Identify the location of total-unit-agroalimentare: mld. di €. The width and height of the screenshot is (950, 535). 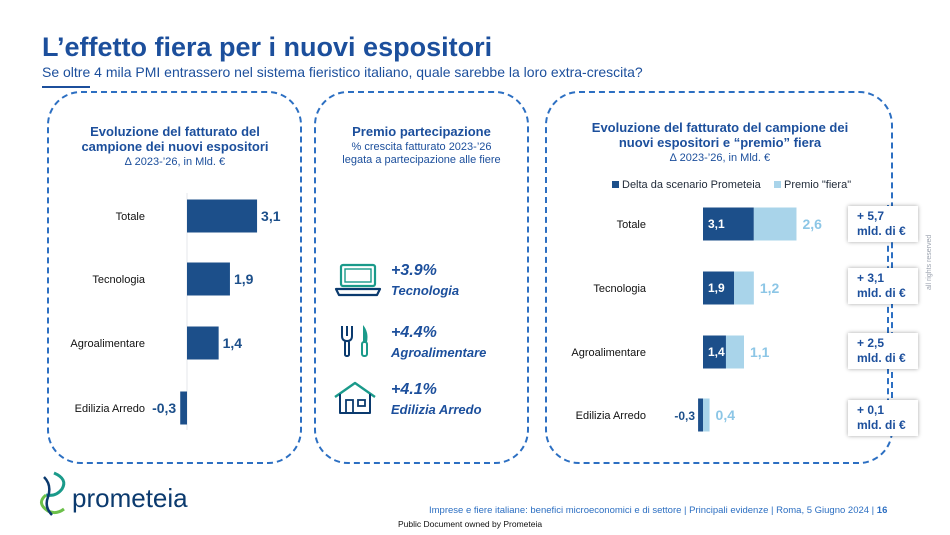
(881, 358).